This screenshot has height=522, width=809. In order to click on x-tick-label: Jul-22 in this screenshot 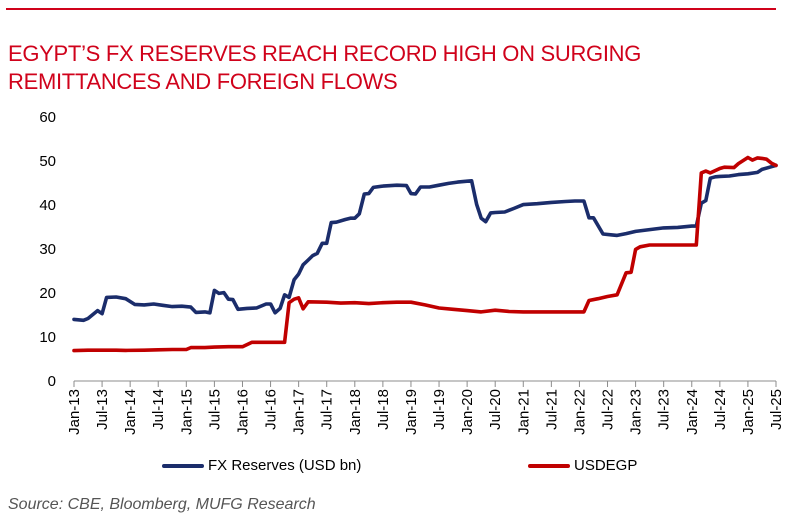, I will do `click(608, 409)`.